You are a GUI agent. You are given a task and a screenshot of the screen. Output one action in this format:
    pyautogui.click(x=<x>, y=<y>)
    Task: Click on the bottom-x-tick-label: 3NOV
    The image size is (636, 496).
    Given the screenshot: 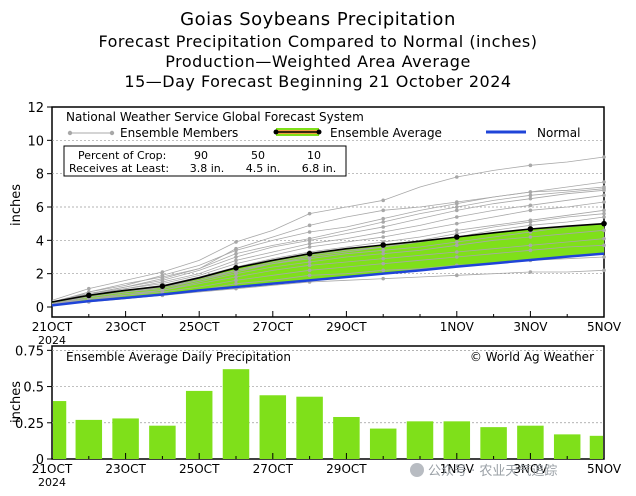 What is the action you would take?
    pyautogui.click(x=530, y=469)
    